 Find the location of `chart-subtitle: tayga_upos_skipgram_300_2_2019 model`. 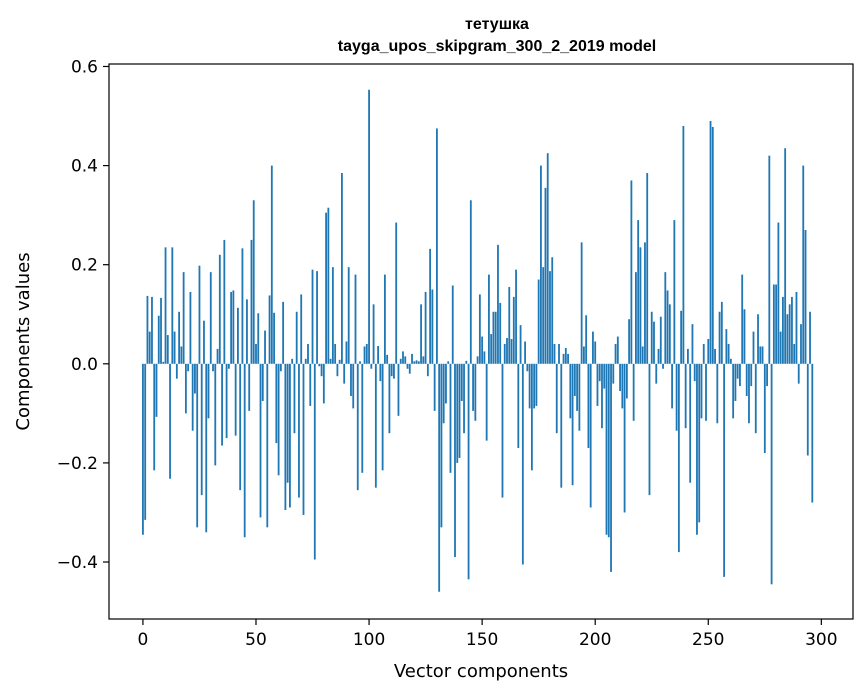

chart-subtitle: tayga_upos_skipgram_300_2_2019 model is located at coordinates (497, 46).